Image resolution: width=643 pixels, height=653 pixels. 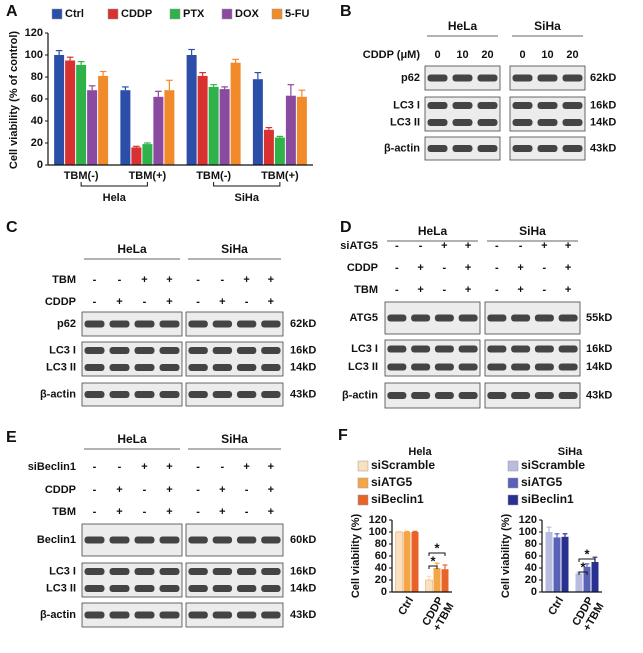 I want to click on band-size: 62kD, so click(x=603, y=78).